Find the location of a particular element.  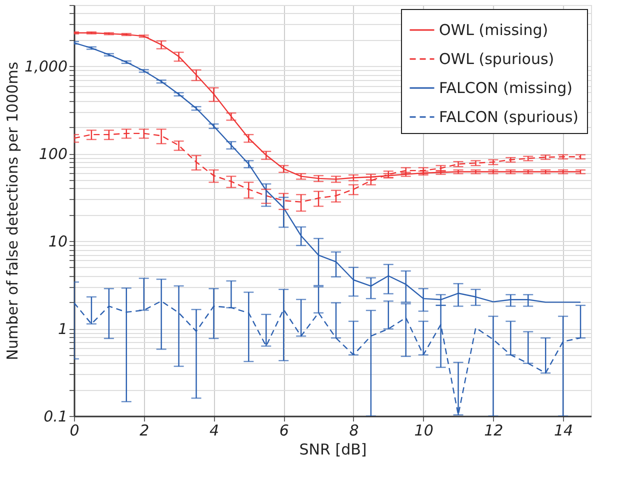

x-tick-label: 14 is located at coordinates (564, 431).